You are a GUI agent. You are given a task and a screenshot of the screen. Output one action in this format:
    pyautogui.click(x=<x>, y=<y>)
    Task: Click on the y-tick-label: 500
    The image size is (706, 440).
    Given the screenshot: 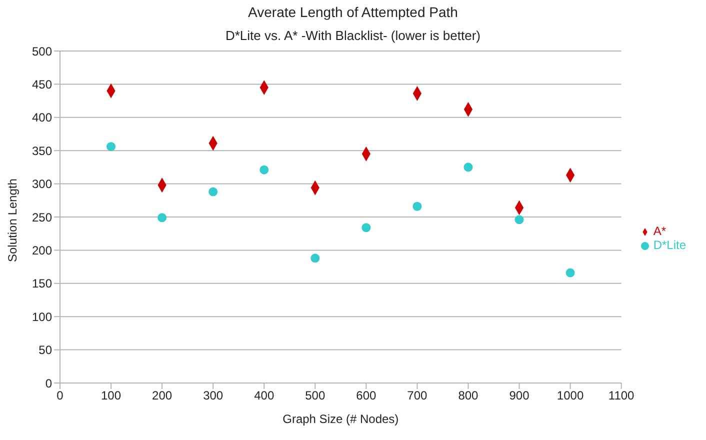 What is the action you would take?
    pyautogui.click(x=42, y=51)
    